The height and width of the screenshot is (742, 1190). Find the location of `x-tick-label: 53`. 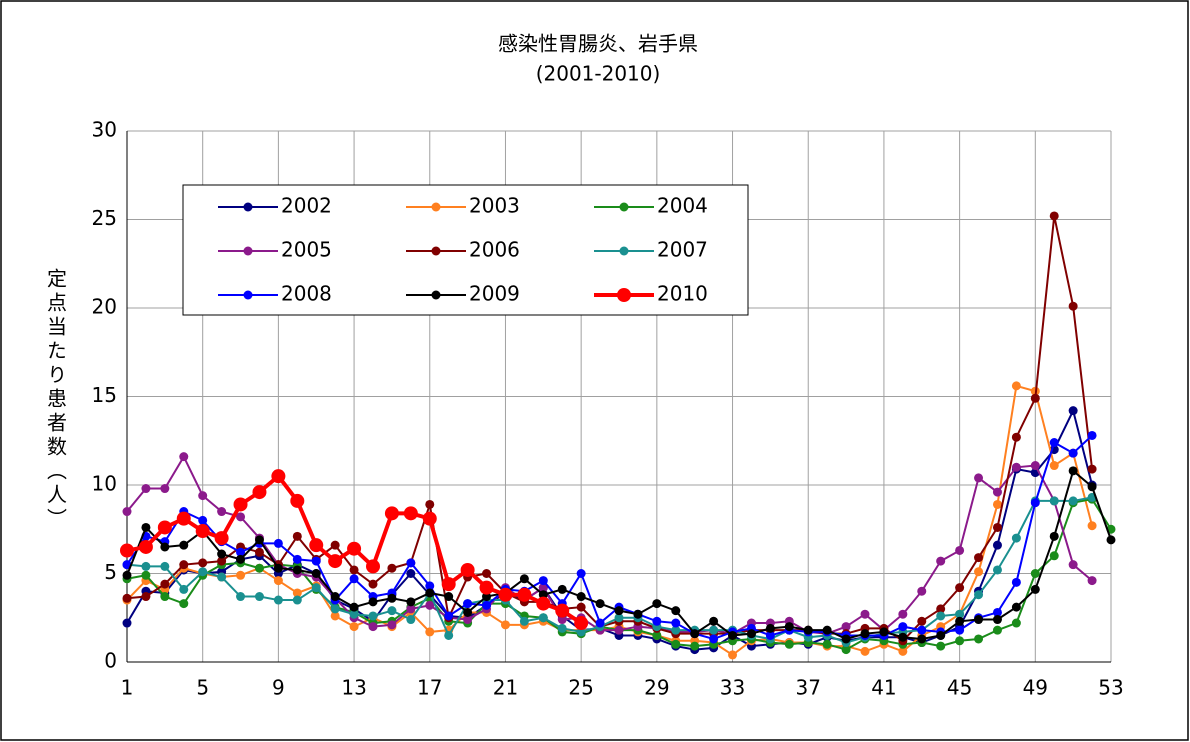

x-tick-label: 53 is located at coordinates (1110, 688).